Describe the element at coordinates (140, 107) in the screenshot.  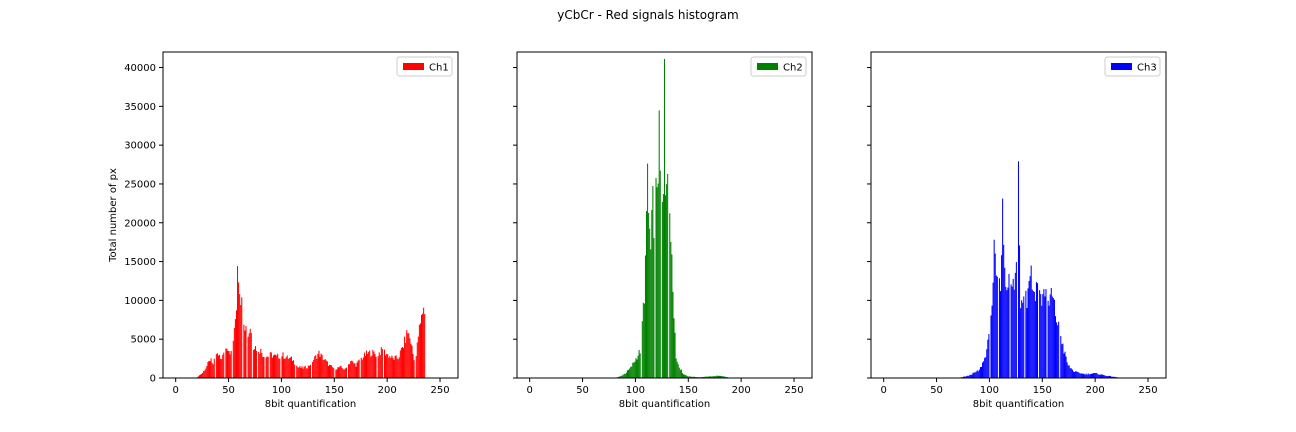
I see `y-tick-label: 35000` at that location.